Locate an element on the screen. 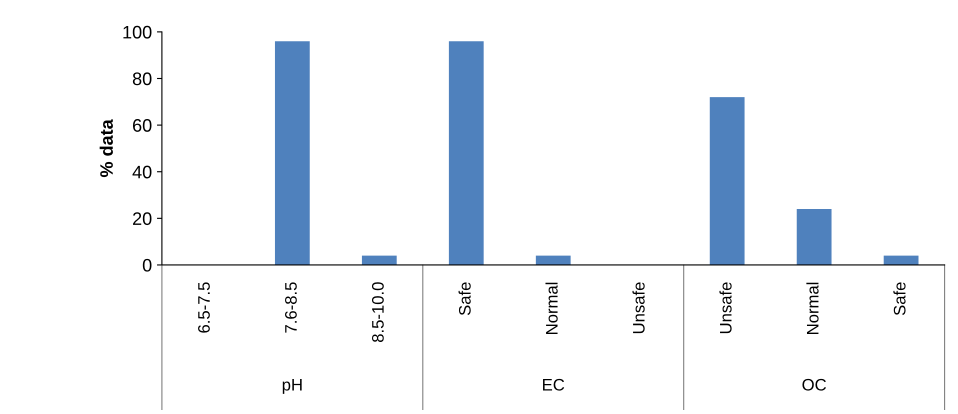 The image size is (958, 414). y-tick-label: 80 is located at coordinates (142, 79).